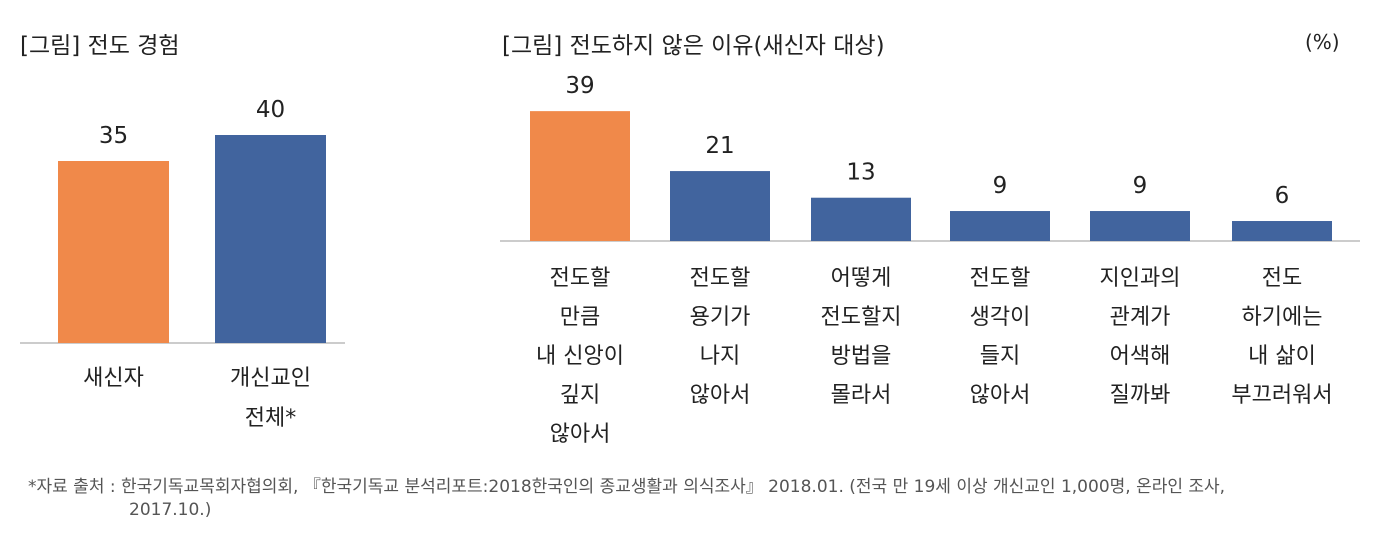 This screenshot has height=548, width=1380. I want to click on data-label: 21, so click(719, 146).